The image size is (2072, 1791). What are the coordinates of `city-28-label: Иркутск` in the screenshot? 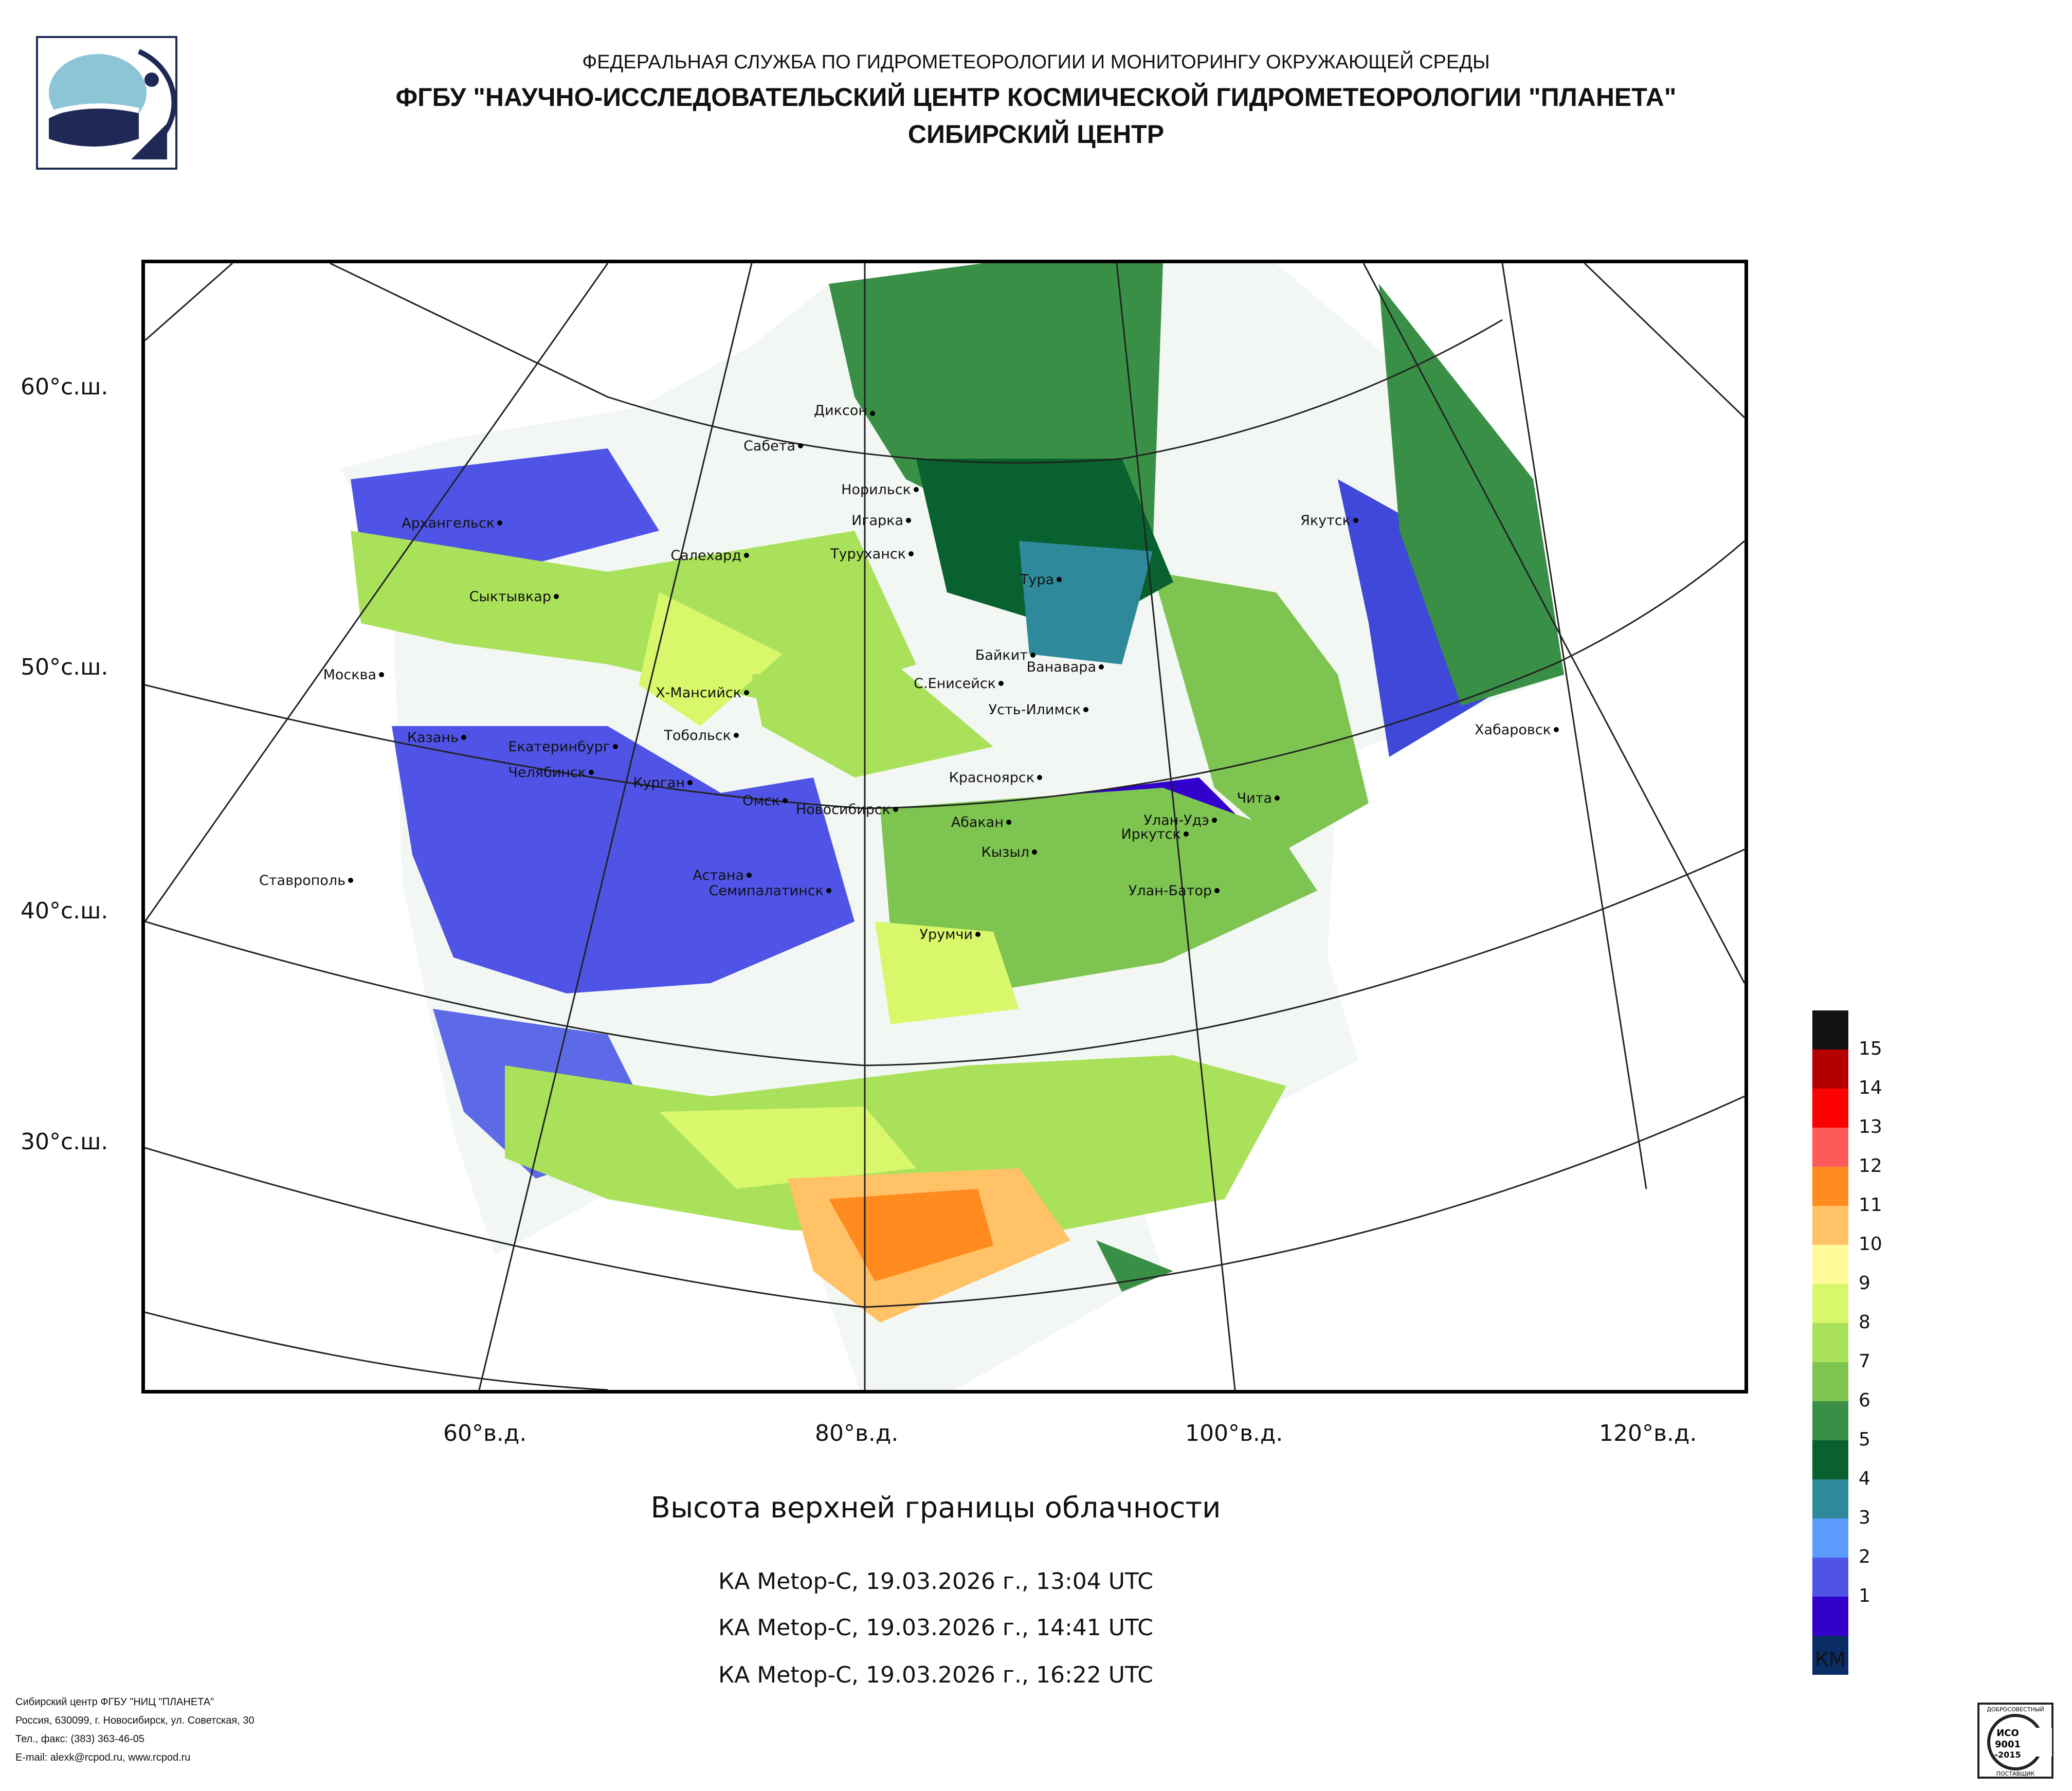 It's located at (1151, 834).